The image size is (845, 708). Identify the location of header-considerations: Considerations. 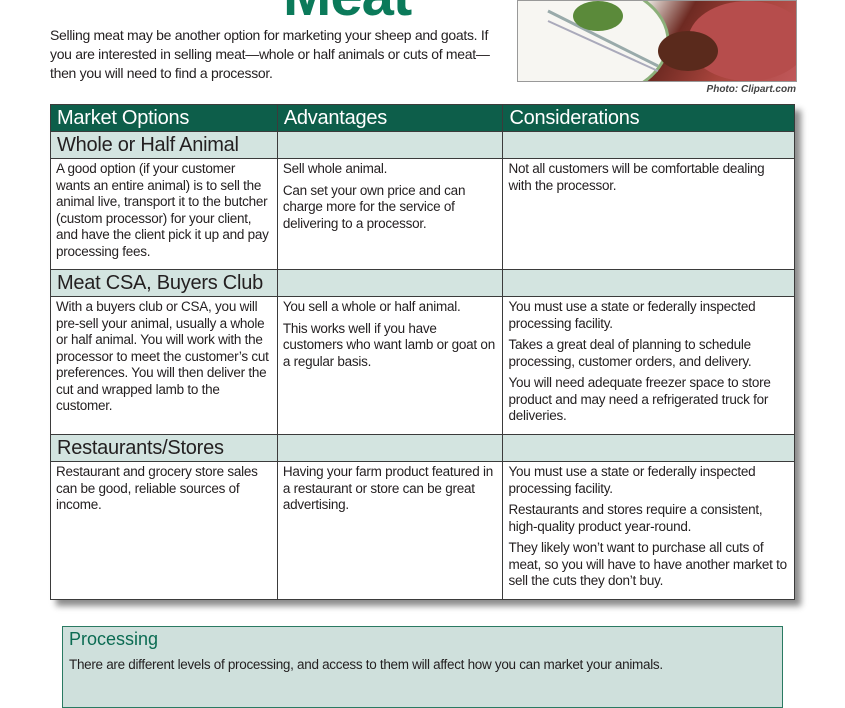
(648, 118).